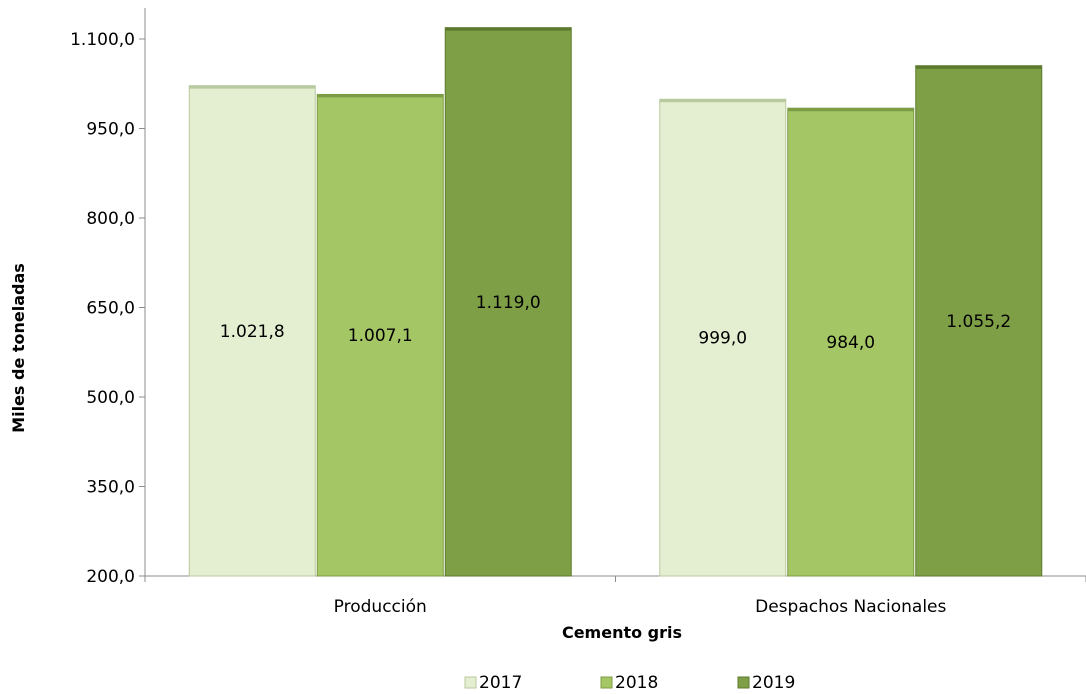 This screenshot has height=694, width=1086. I want to click on legend-label: 2018, so click(636, 683).